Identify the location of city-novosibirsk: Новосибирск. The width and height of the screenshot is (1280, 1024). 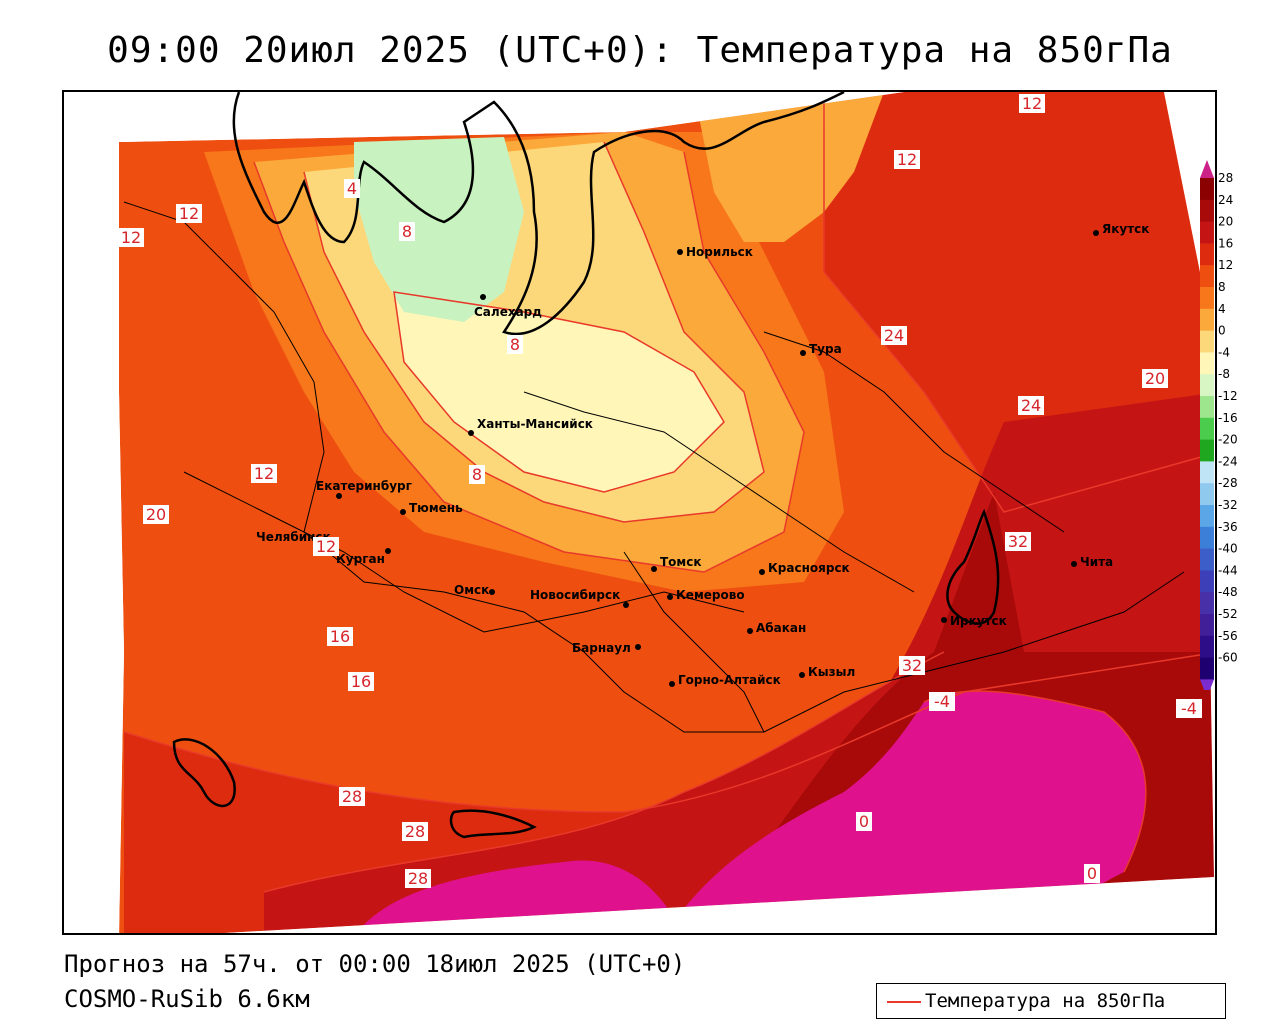
(579, 598).